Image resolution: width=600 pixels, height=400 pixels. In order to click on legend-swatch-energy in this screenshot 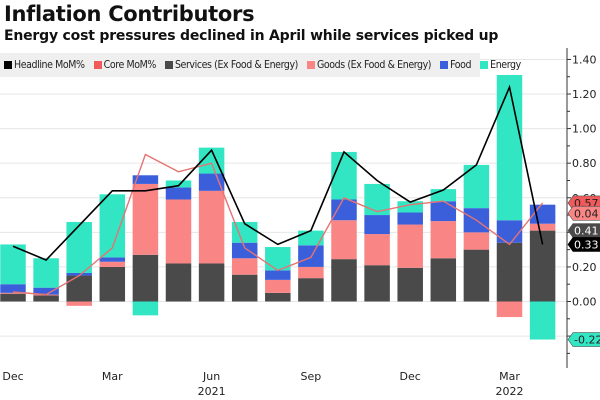, I will do `click(484, 65)`.